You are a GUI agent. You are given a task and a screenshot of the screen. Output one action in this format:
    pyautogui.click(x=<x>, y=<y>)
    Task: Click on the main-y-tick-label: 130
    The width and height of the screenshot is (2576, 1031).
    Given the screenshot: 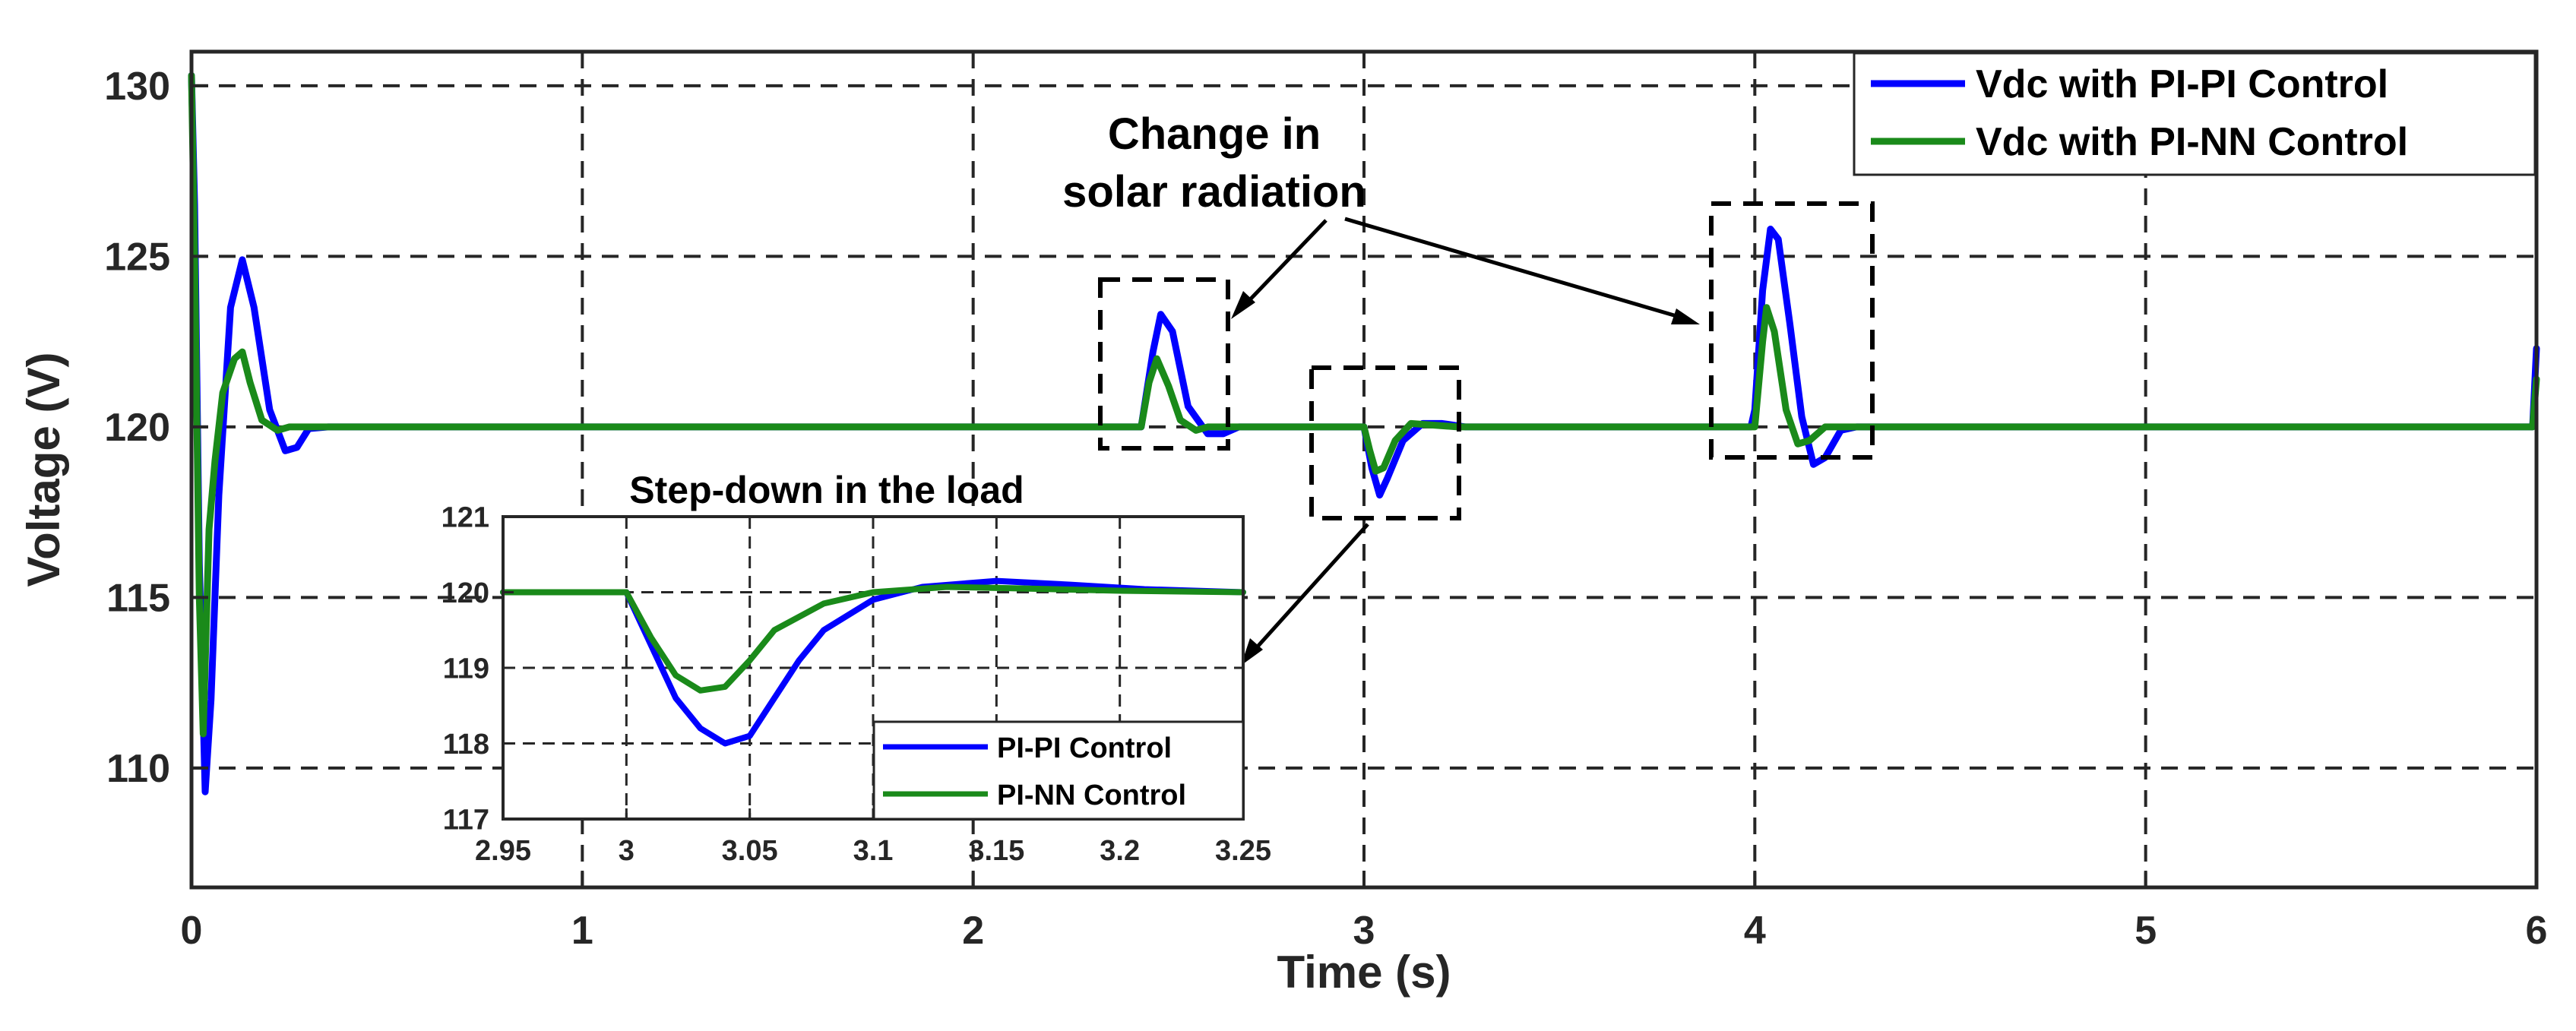 What is the action you would take?
    pyautogui.click(x=137, y=87)
    